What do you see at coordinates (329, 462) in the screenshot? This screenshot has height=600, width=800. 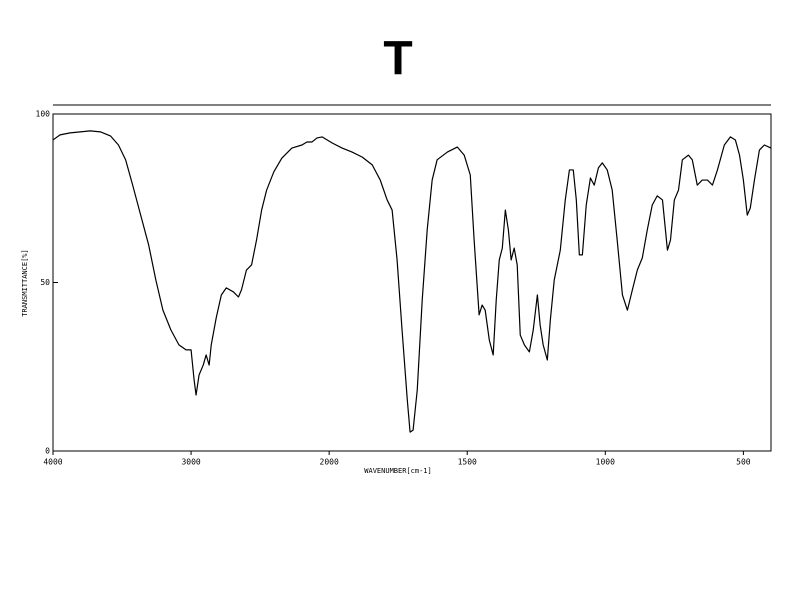 I see `x-tick-label: 2000` at bounding box center [329, 462].